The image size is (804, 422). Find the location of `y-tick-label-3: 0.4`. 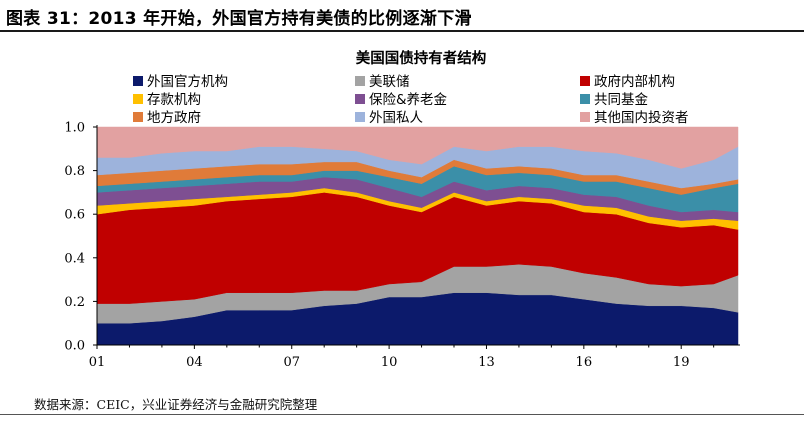

y-tick-label-3: 0.4 is located at coordinates (74, 258).